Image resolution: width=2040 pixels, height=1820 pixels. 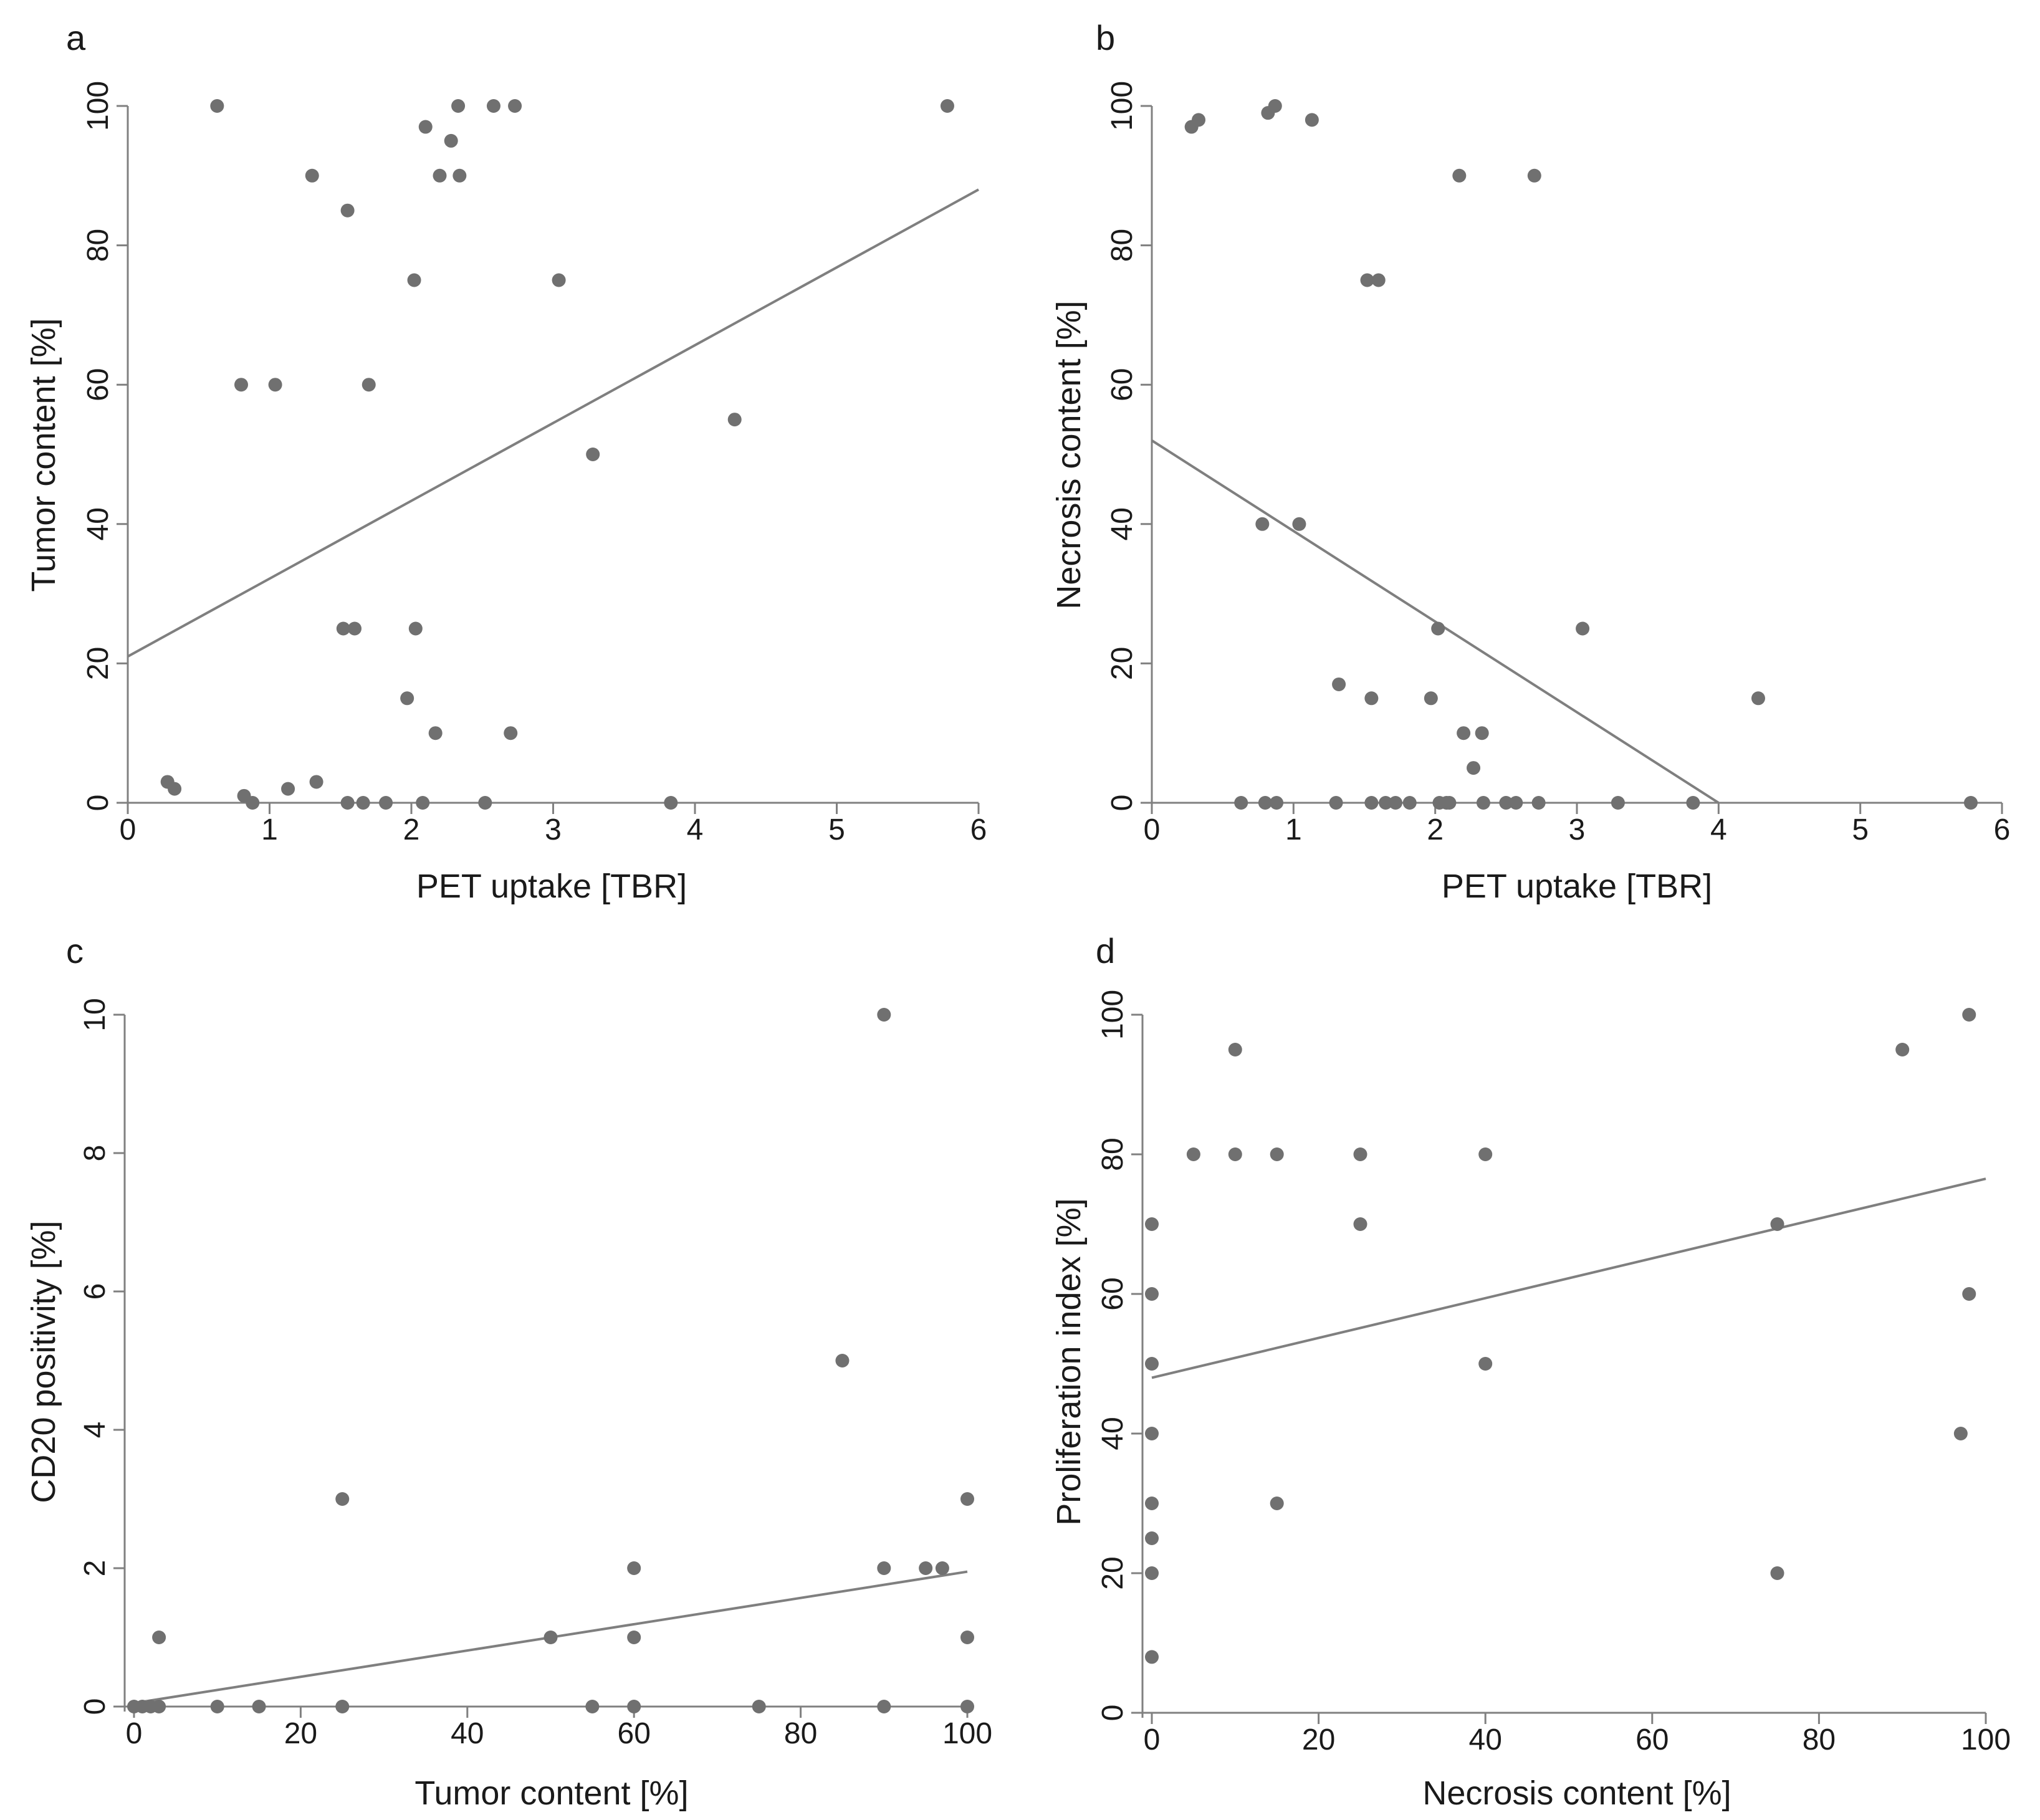 What do you see at coordinates (553, 829) in the screenshot?
I see `x-tick-label-a: 3` at bounding box center [553, 829].